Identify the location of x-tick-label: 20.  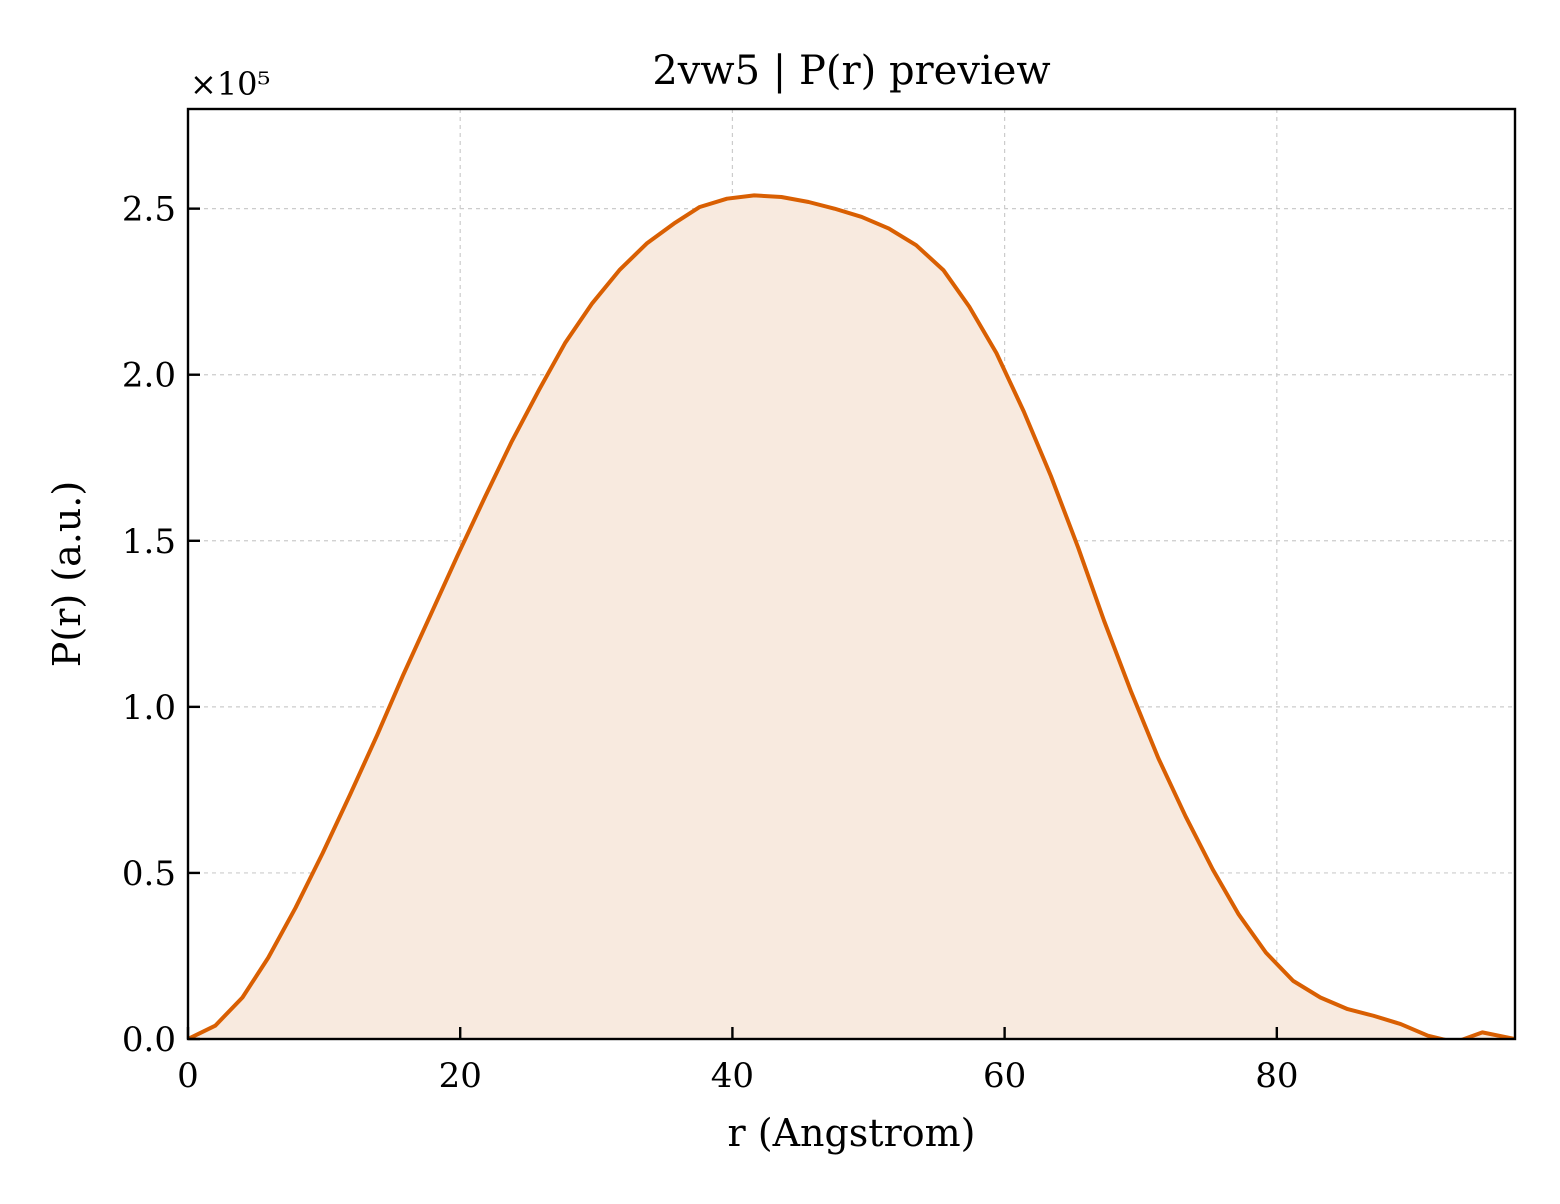
(460, 1076).